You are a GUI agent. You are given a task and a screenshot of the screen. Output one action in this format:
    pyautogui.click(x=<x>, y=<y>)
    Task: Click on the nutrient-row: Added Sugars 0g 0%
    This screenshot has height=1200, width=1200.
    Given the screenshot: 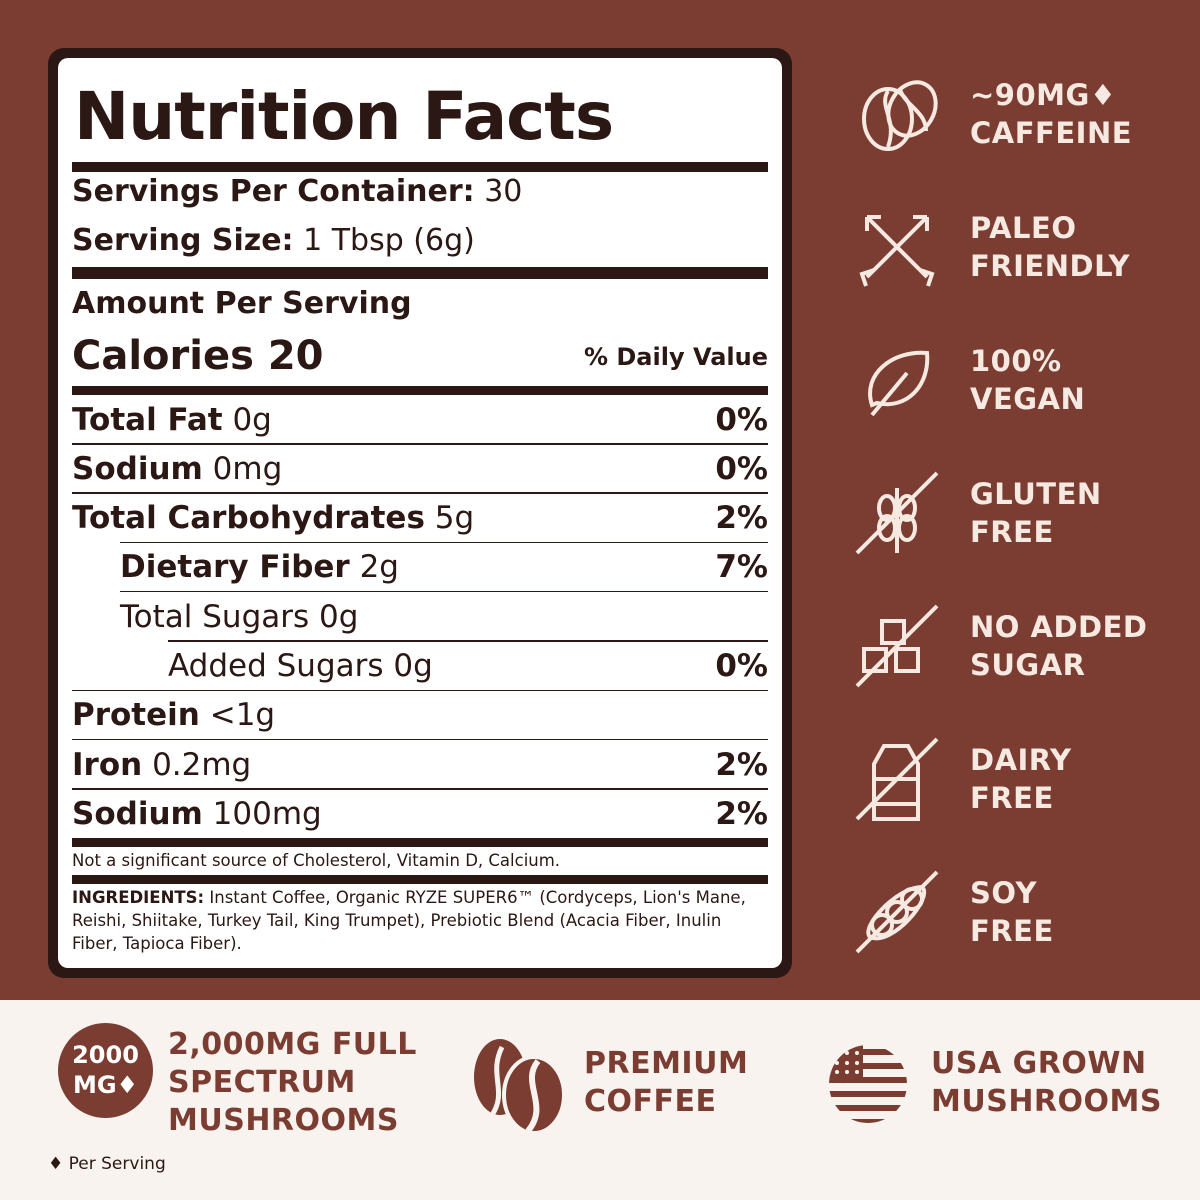 What is the action you would take?
    pyautogui.click(x=420, y=666)
    